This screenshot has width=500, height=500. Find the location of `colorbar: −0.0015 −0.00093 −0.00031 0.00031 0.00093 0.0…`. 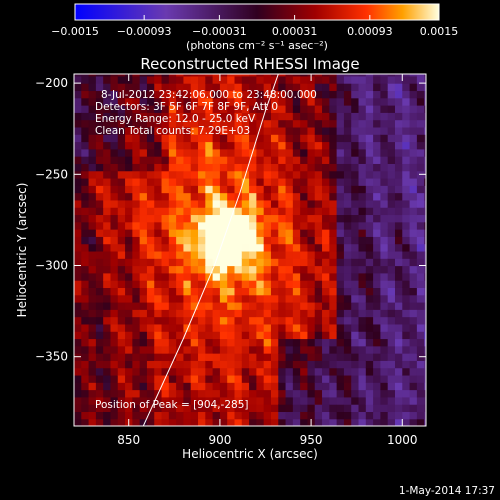

colorbar: −0.0015 −0.00093 −0.00031 0.00031 0.00093 0.0… is located at coordinates (254, 27).